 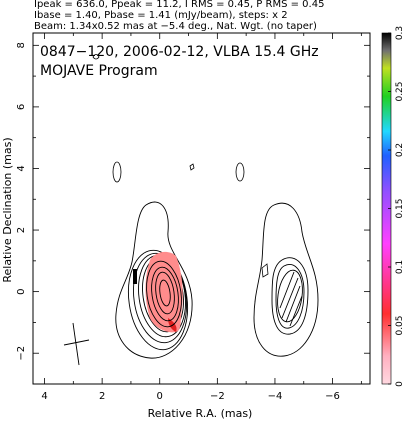 I want to click on x-tick-label: −4, so click(x=275, y=396).